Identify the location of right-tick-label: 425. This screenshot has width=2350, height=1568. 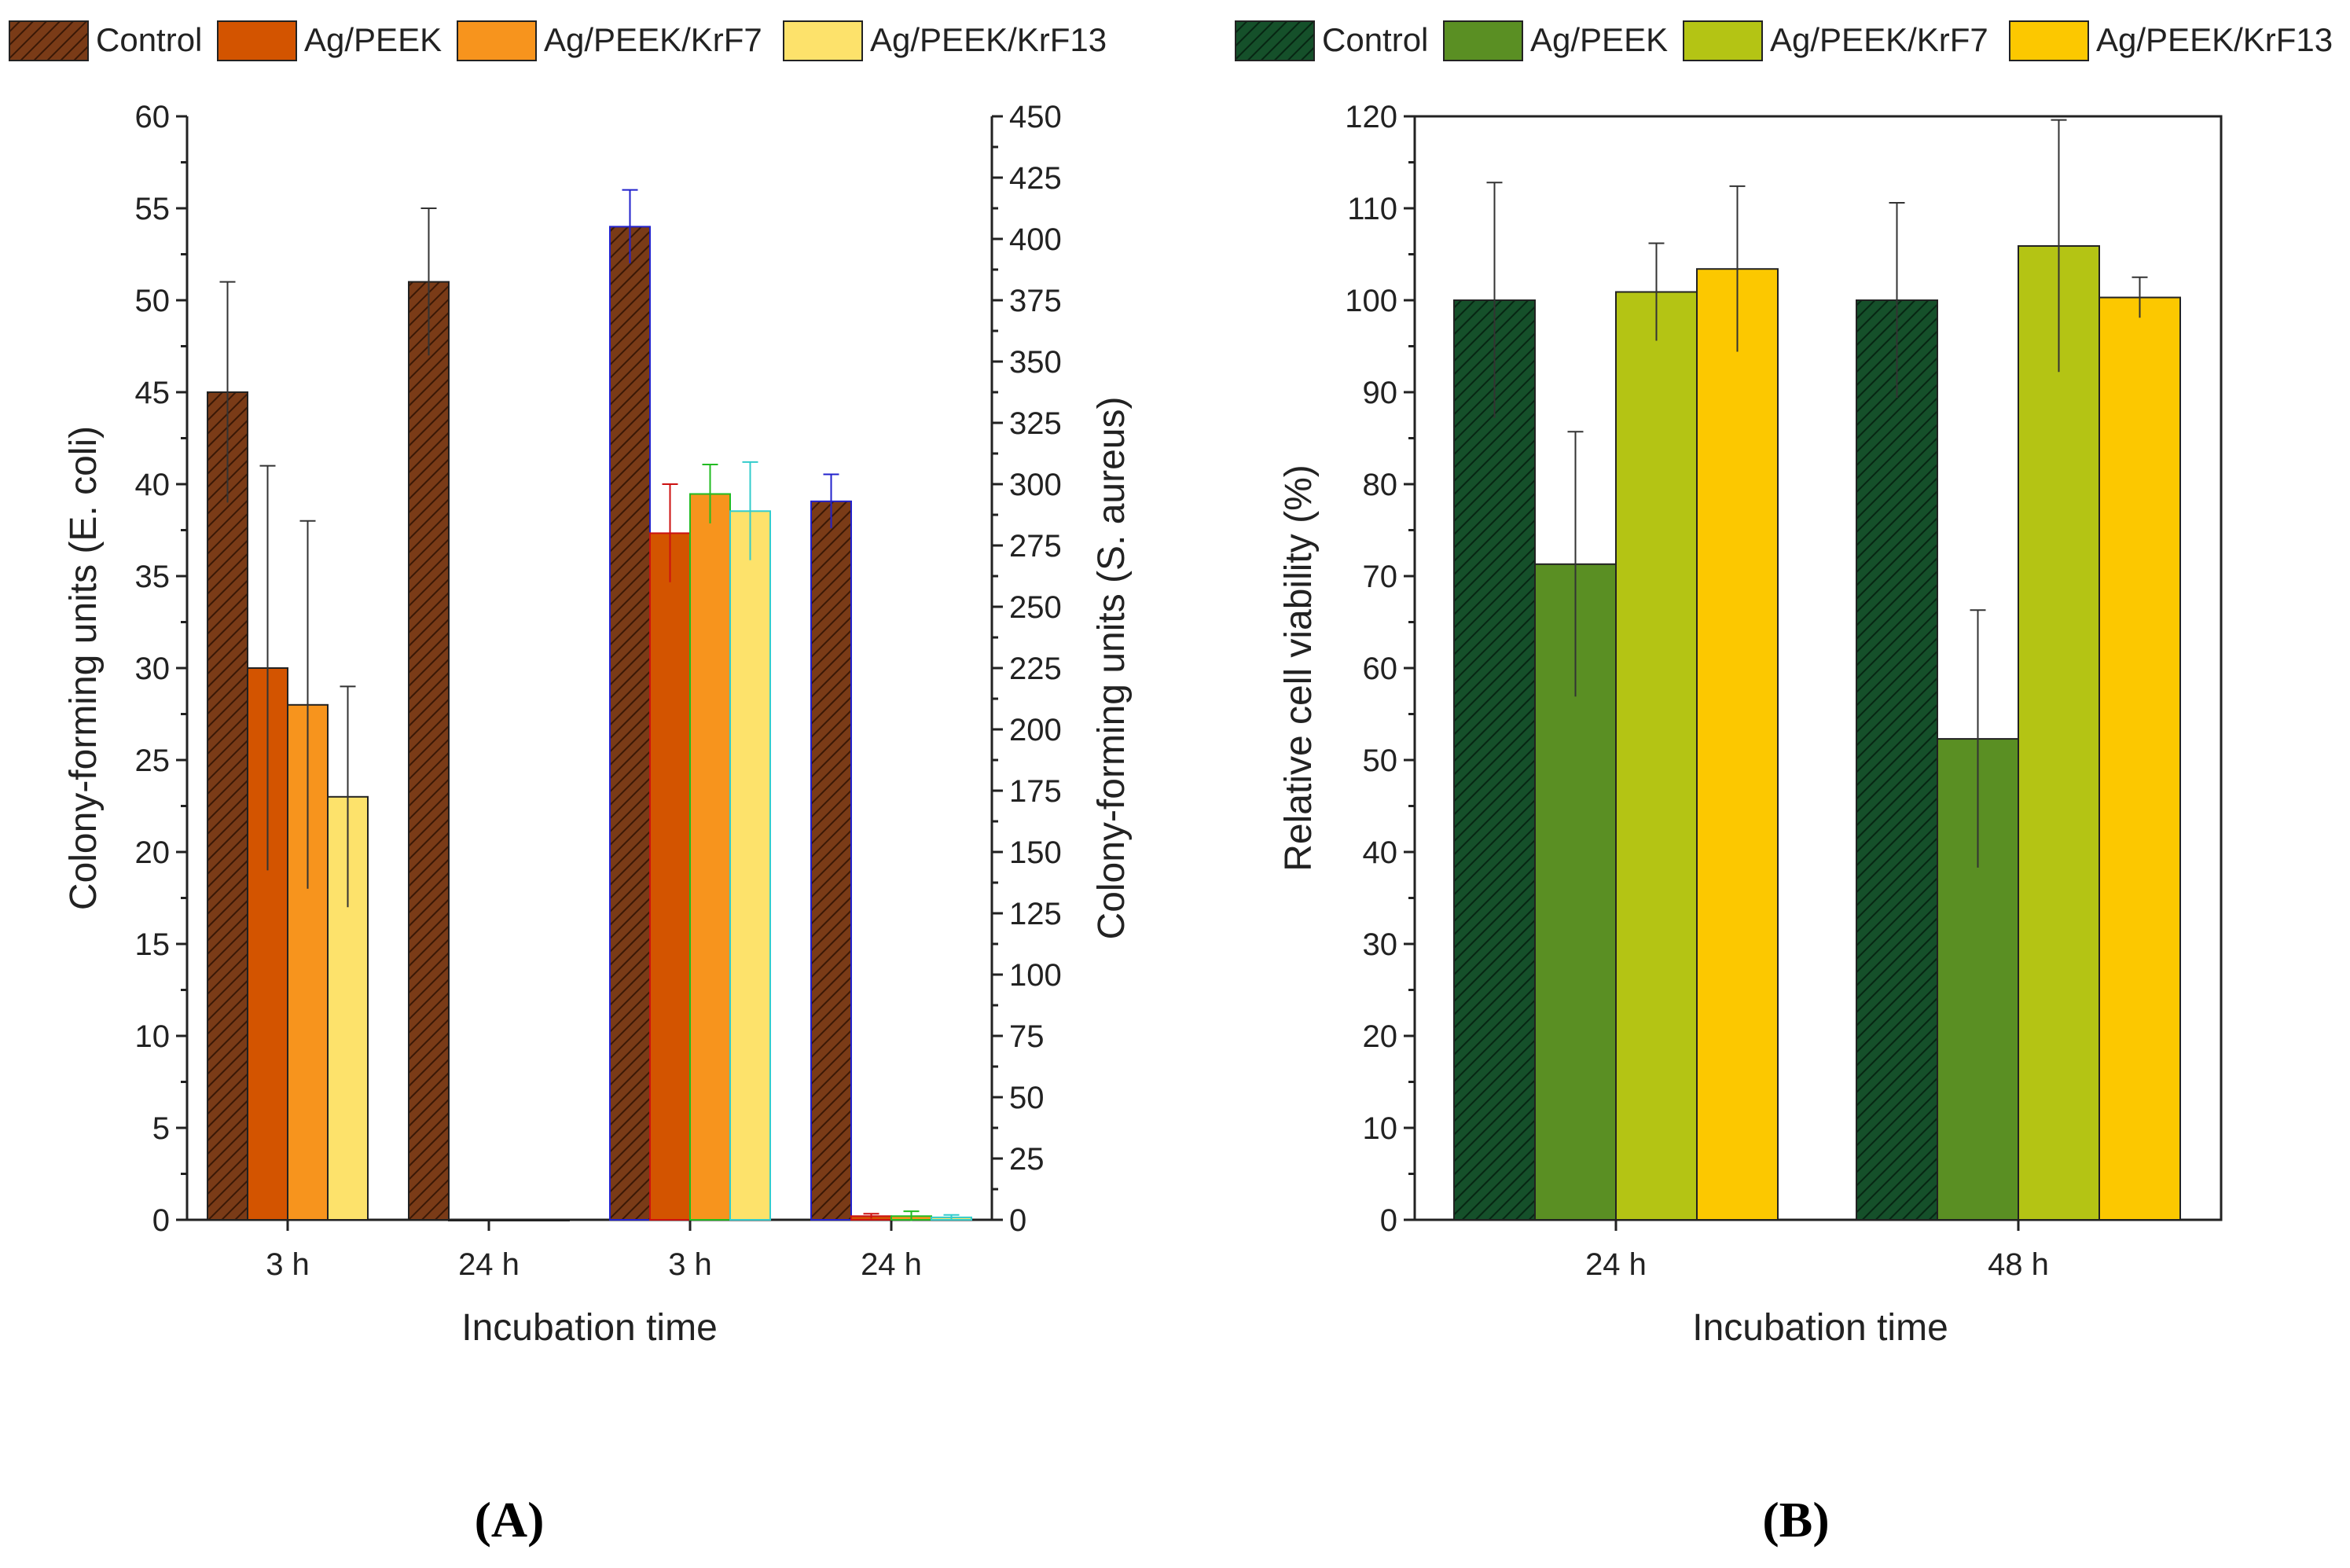
(1035, 178).